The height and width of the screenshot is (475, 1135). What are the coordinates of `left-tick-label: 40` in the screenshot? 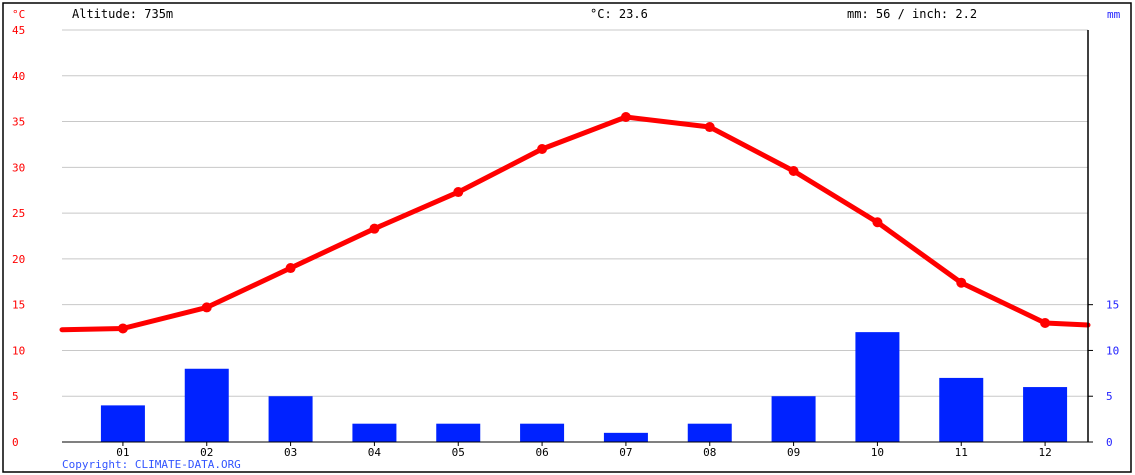 It's located at (18, 76).